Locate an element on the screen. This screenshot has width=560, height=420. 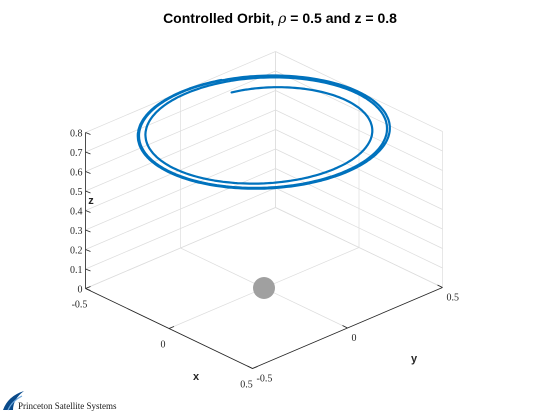
logo-arc-icon is located at coordinates (15, 403).